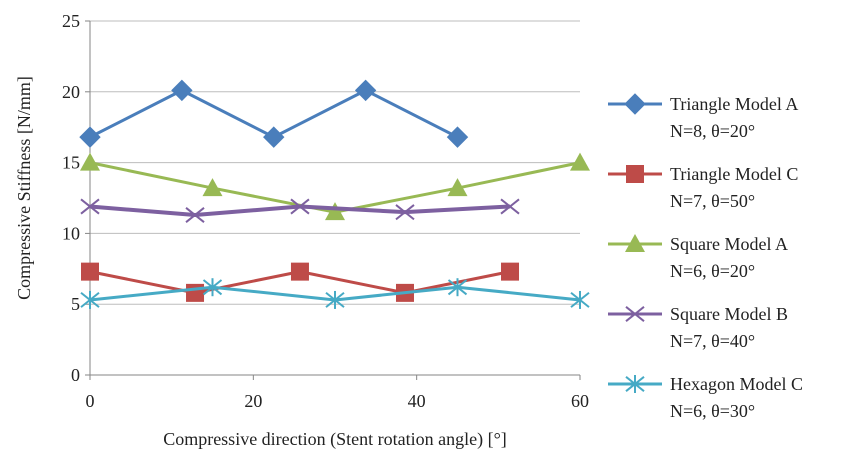  Describe the element at coordinates (75, 375) in the screenshot. I see `y-tick-label: 0` at that location.